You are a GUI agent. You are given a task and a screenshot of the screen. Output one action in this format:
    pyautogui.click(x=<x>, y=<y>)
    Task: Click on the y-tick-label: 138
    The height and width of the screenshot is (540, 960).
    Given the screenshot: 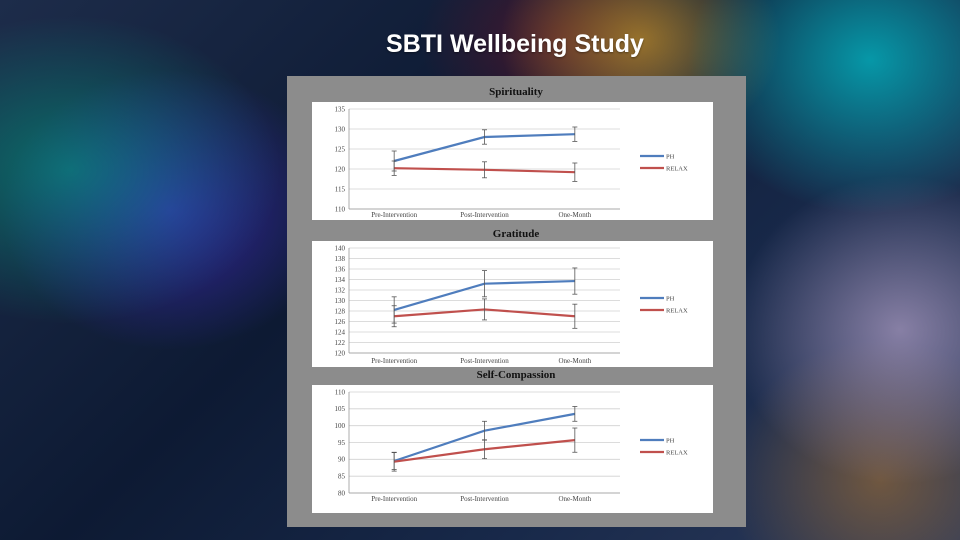 What is the action you would take?
    pyautogui.click(x=340, y=259)
    